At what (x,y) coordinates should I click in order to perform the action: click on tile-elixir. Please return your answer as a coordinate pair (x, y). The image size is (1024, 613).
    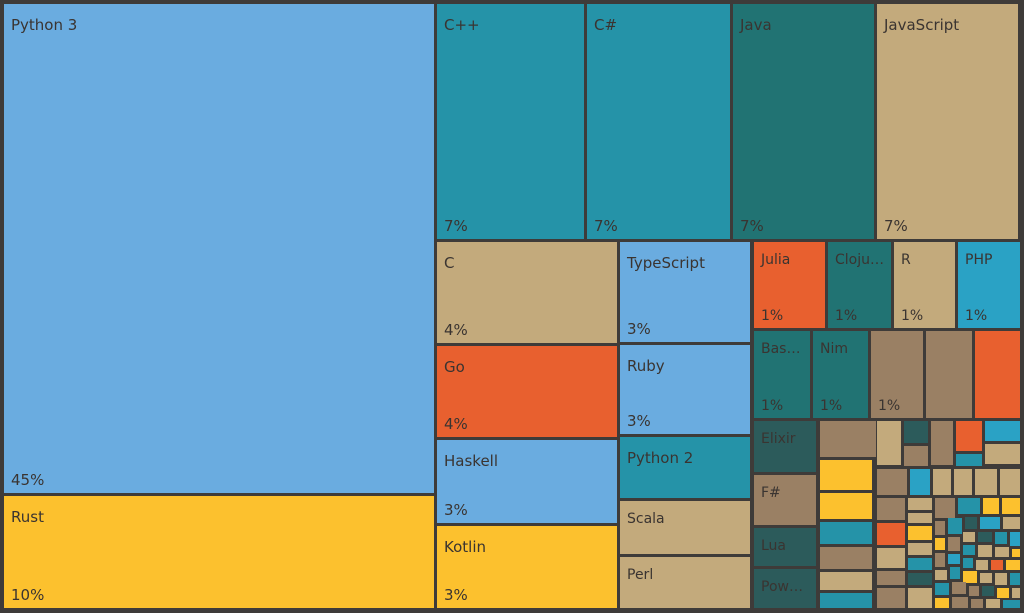
    Looking at the image, I should click on (785, 446).